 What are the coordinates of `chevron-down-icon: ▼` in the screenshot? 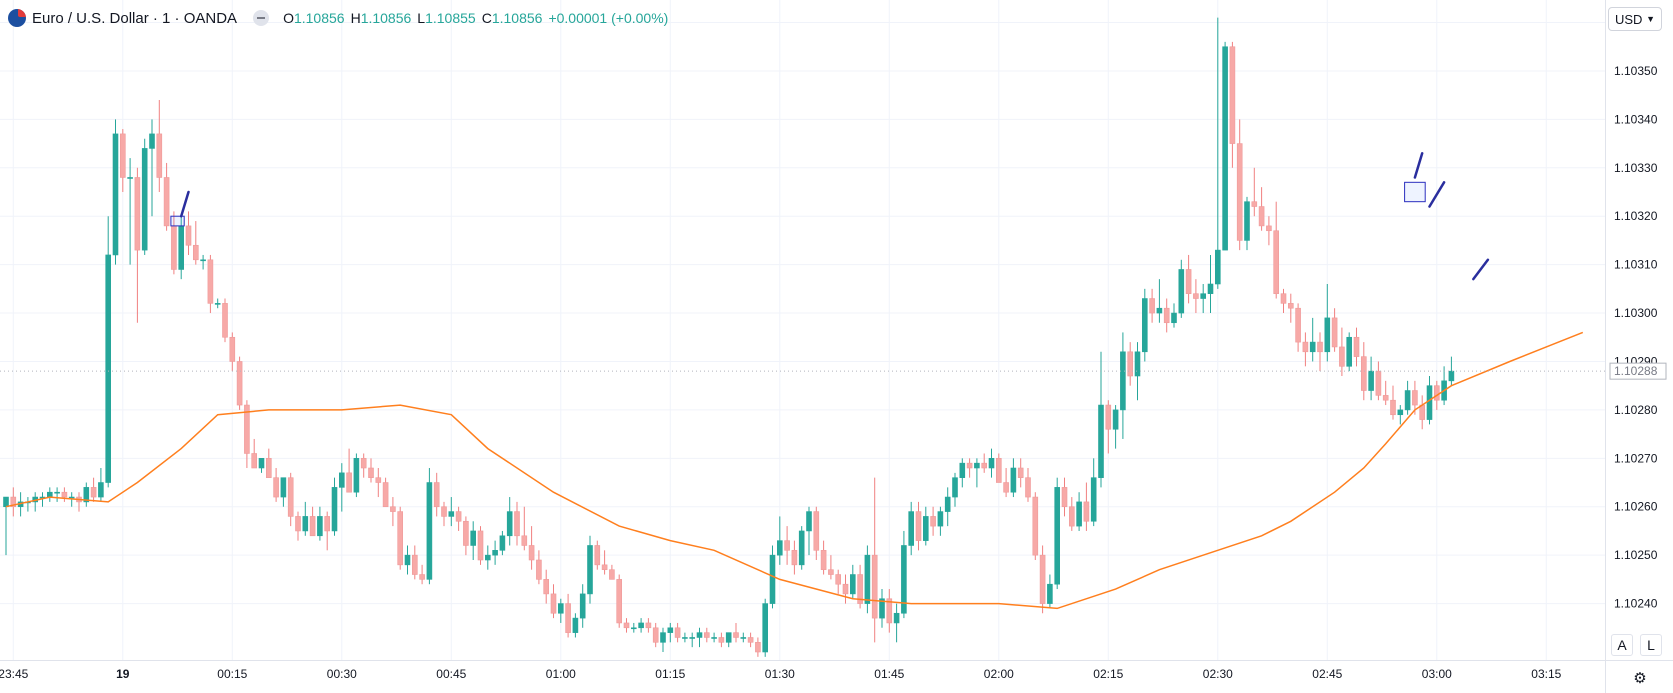 It's located at (1650, 19).